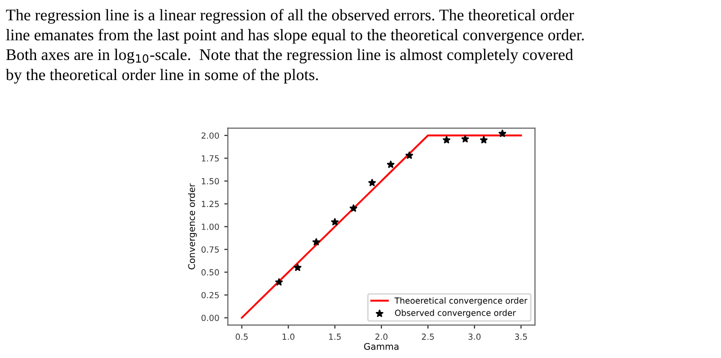  Describe the element at coordinates (455, 314) in the screenshot. I see `legend-label: Observed convergence order` at that location.